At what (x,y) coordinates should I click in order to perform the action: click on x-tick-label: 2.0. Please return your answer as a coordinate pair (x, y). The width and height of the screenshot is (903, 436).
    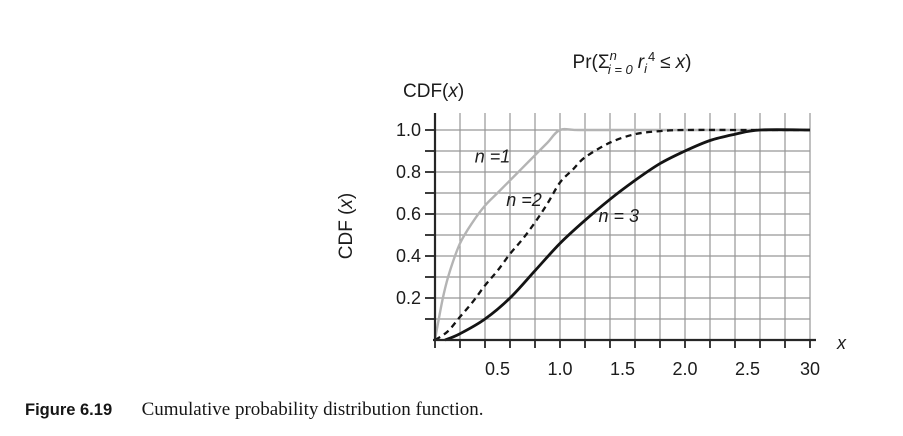
    Looking at the image, I should click on (684, 369).